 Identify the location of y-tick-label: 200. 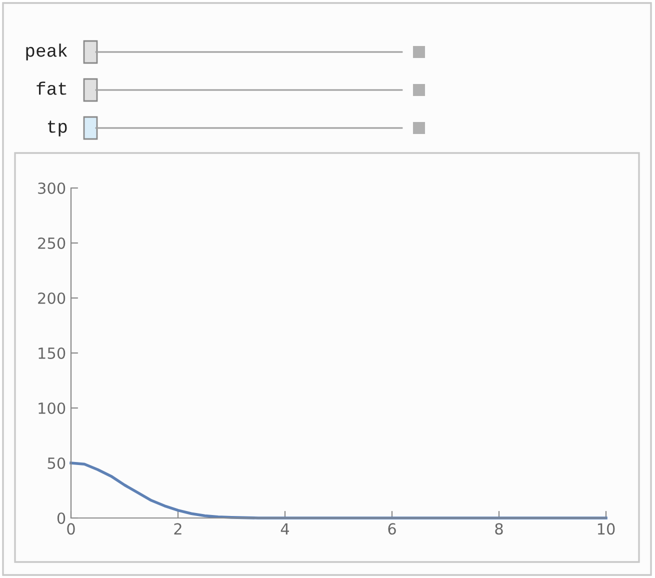
(52, 298).